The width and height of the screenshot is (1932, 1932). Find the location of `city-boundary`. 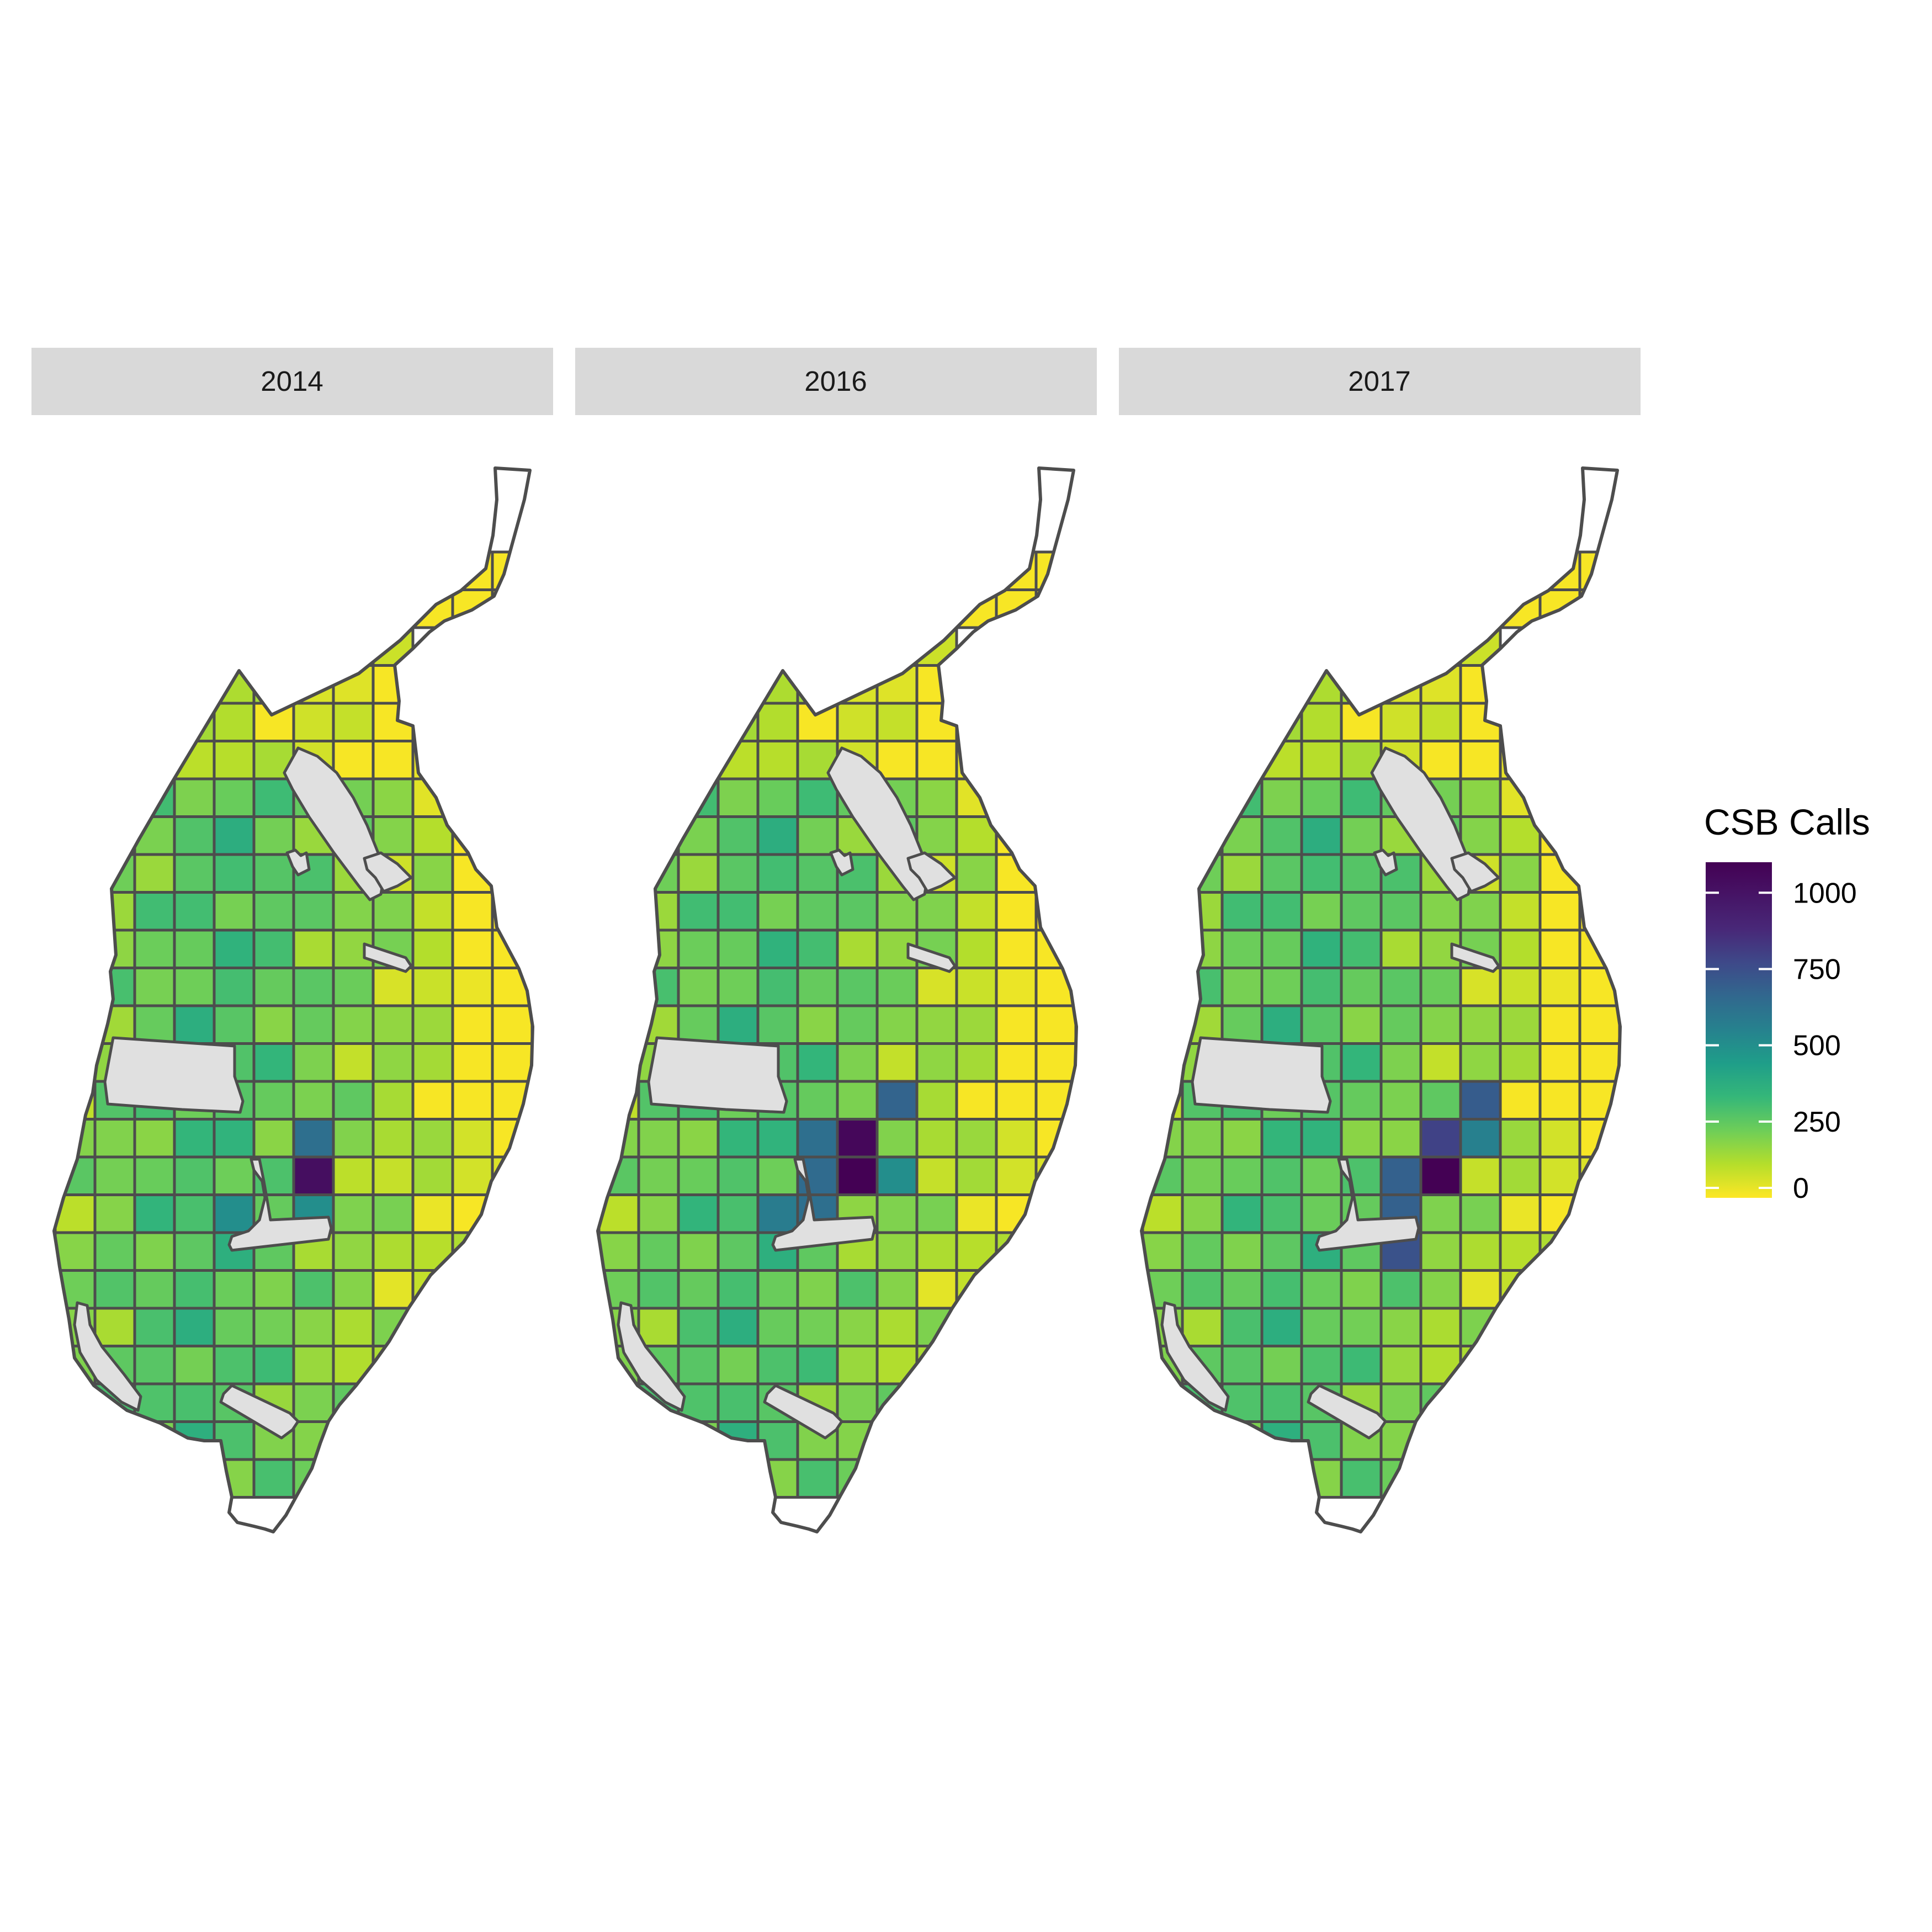

city-boundary is located at coordinates (1381, 1000).